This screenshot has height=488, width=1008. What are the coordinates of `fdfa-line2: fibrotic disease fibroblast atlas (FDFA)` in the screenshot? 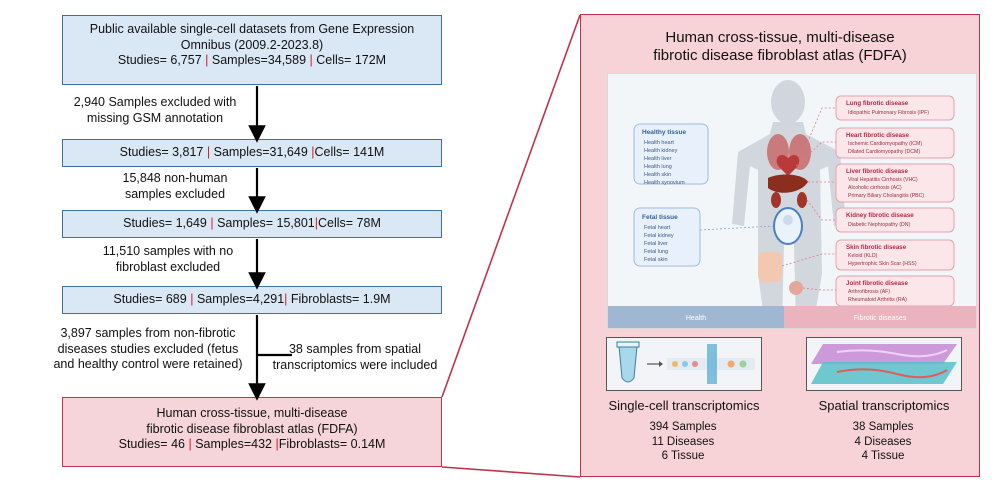 It's located at (252, 428).